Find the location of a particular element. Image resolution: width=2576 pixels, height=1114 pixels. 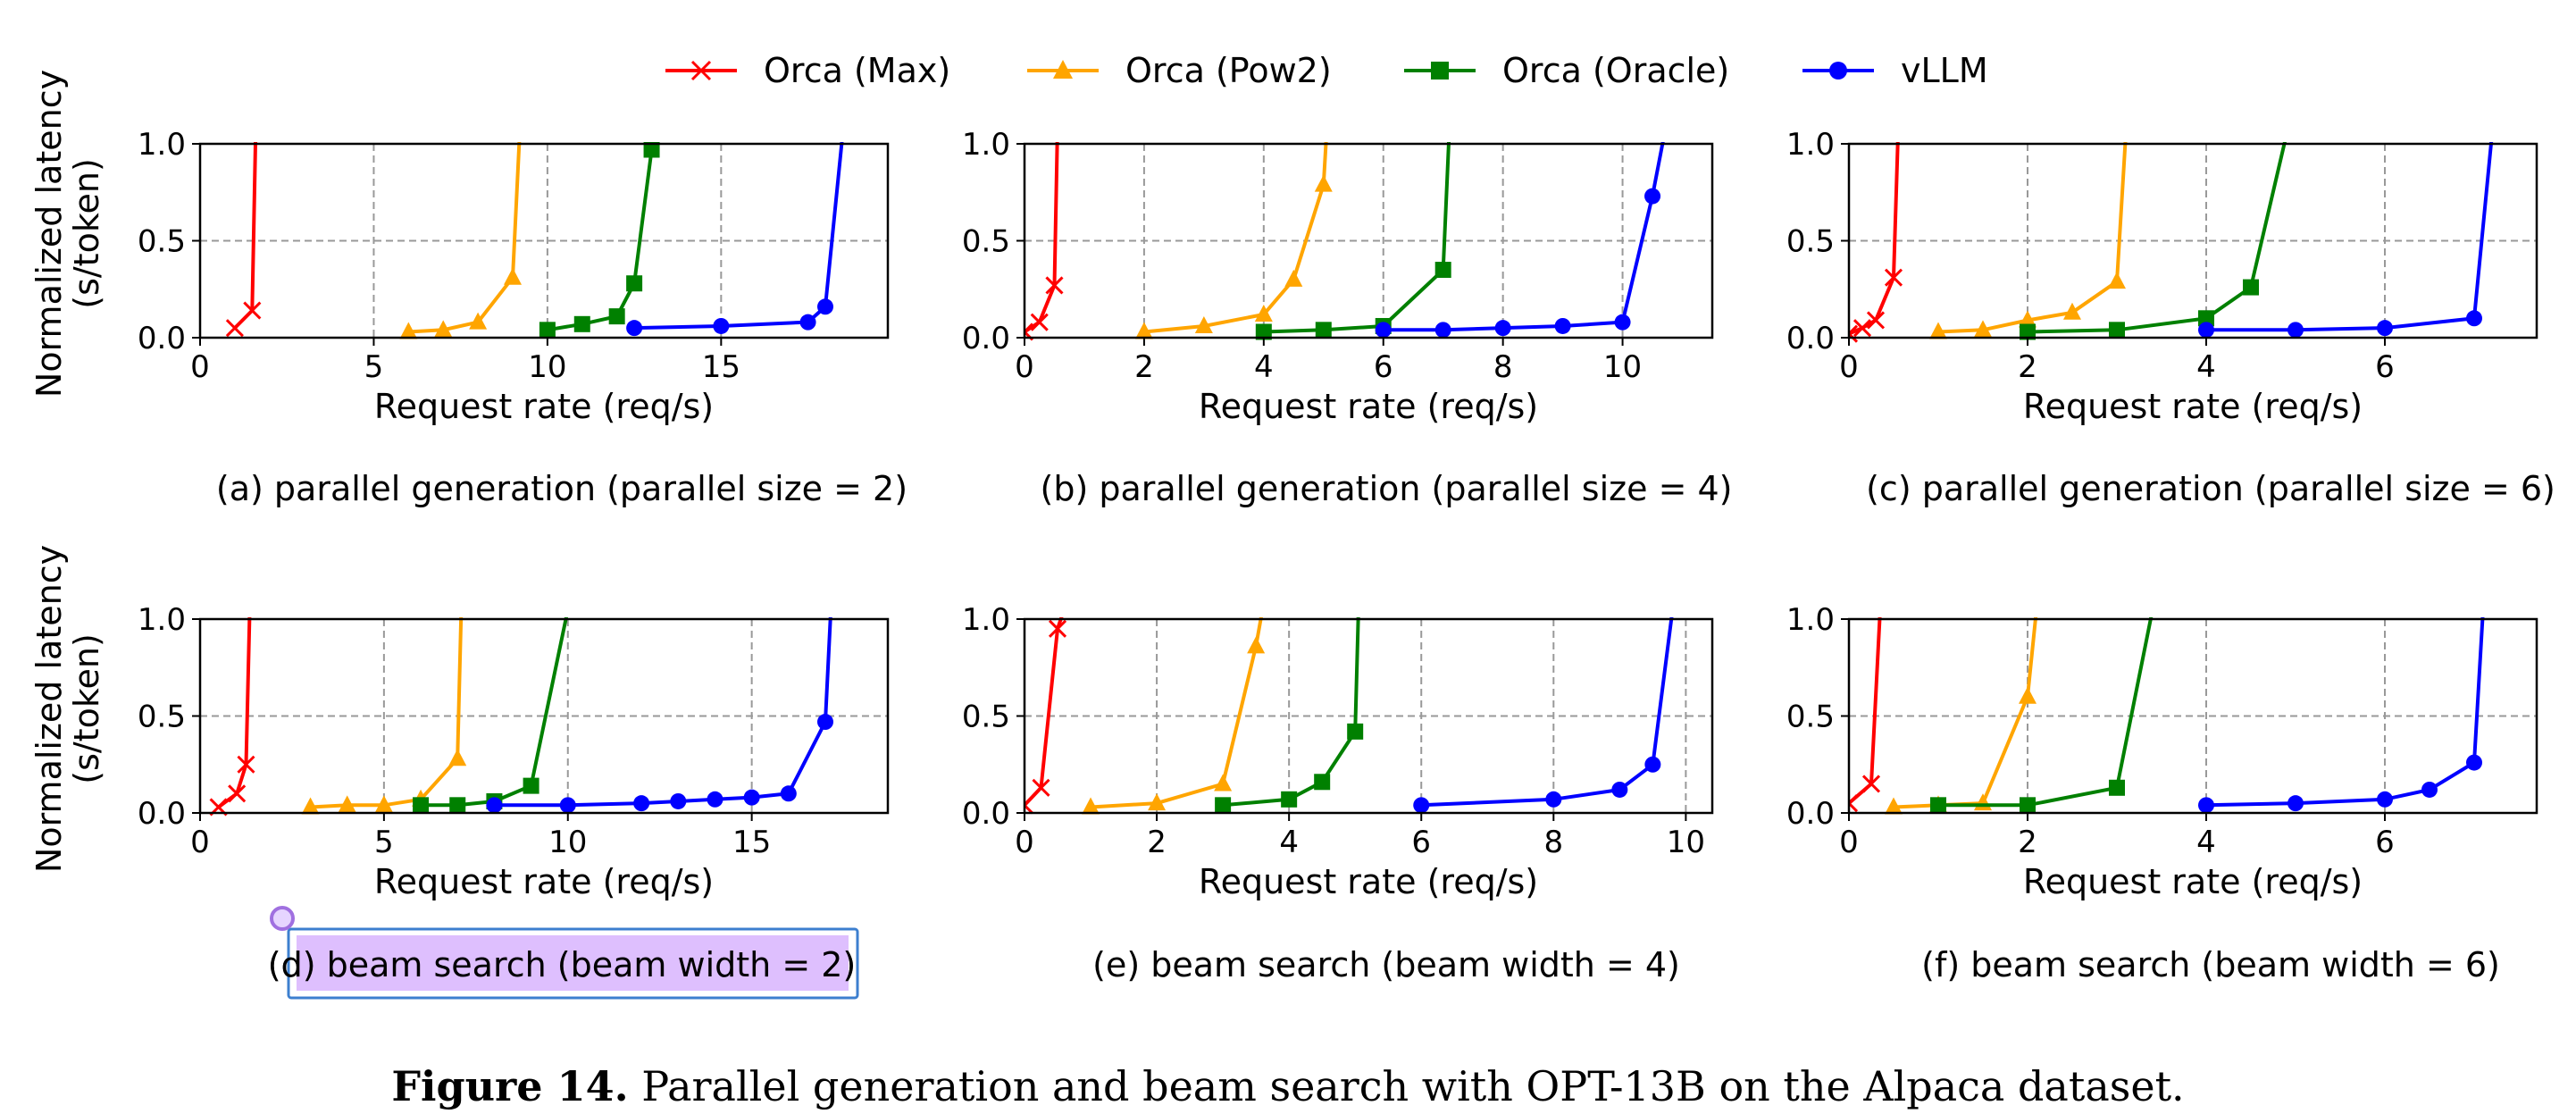

legend-item-orca-oracle: Orca (Oracle) is located at coordinates (1567, 70).